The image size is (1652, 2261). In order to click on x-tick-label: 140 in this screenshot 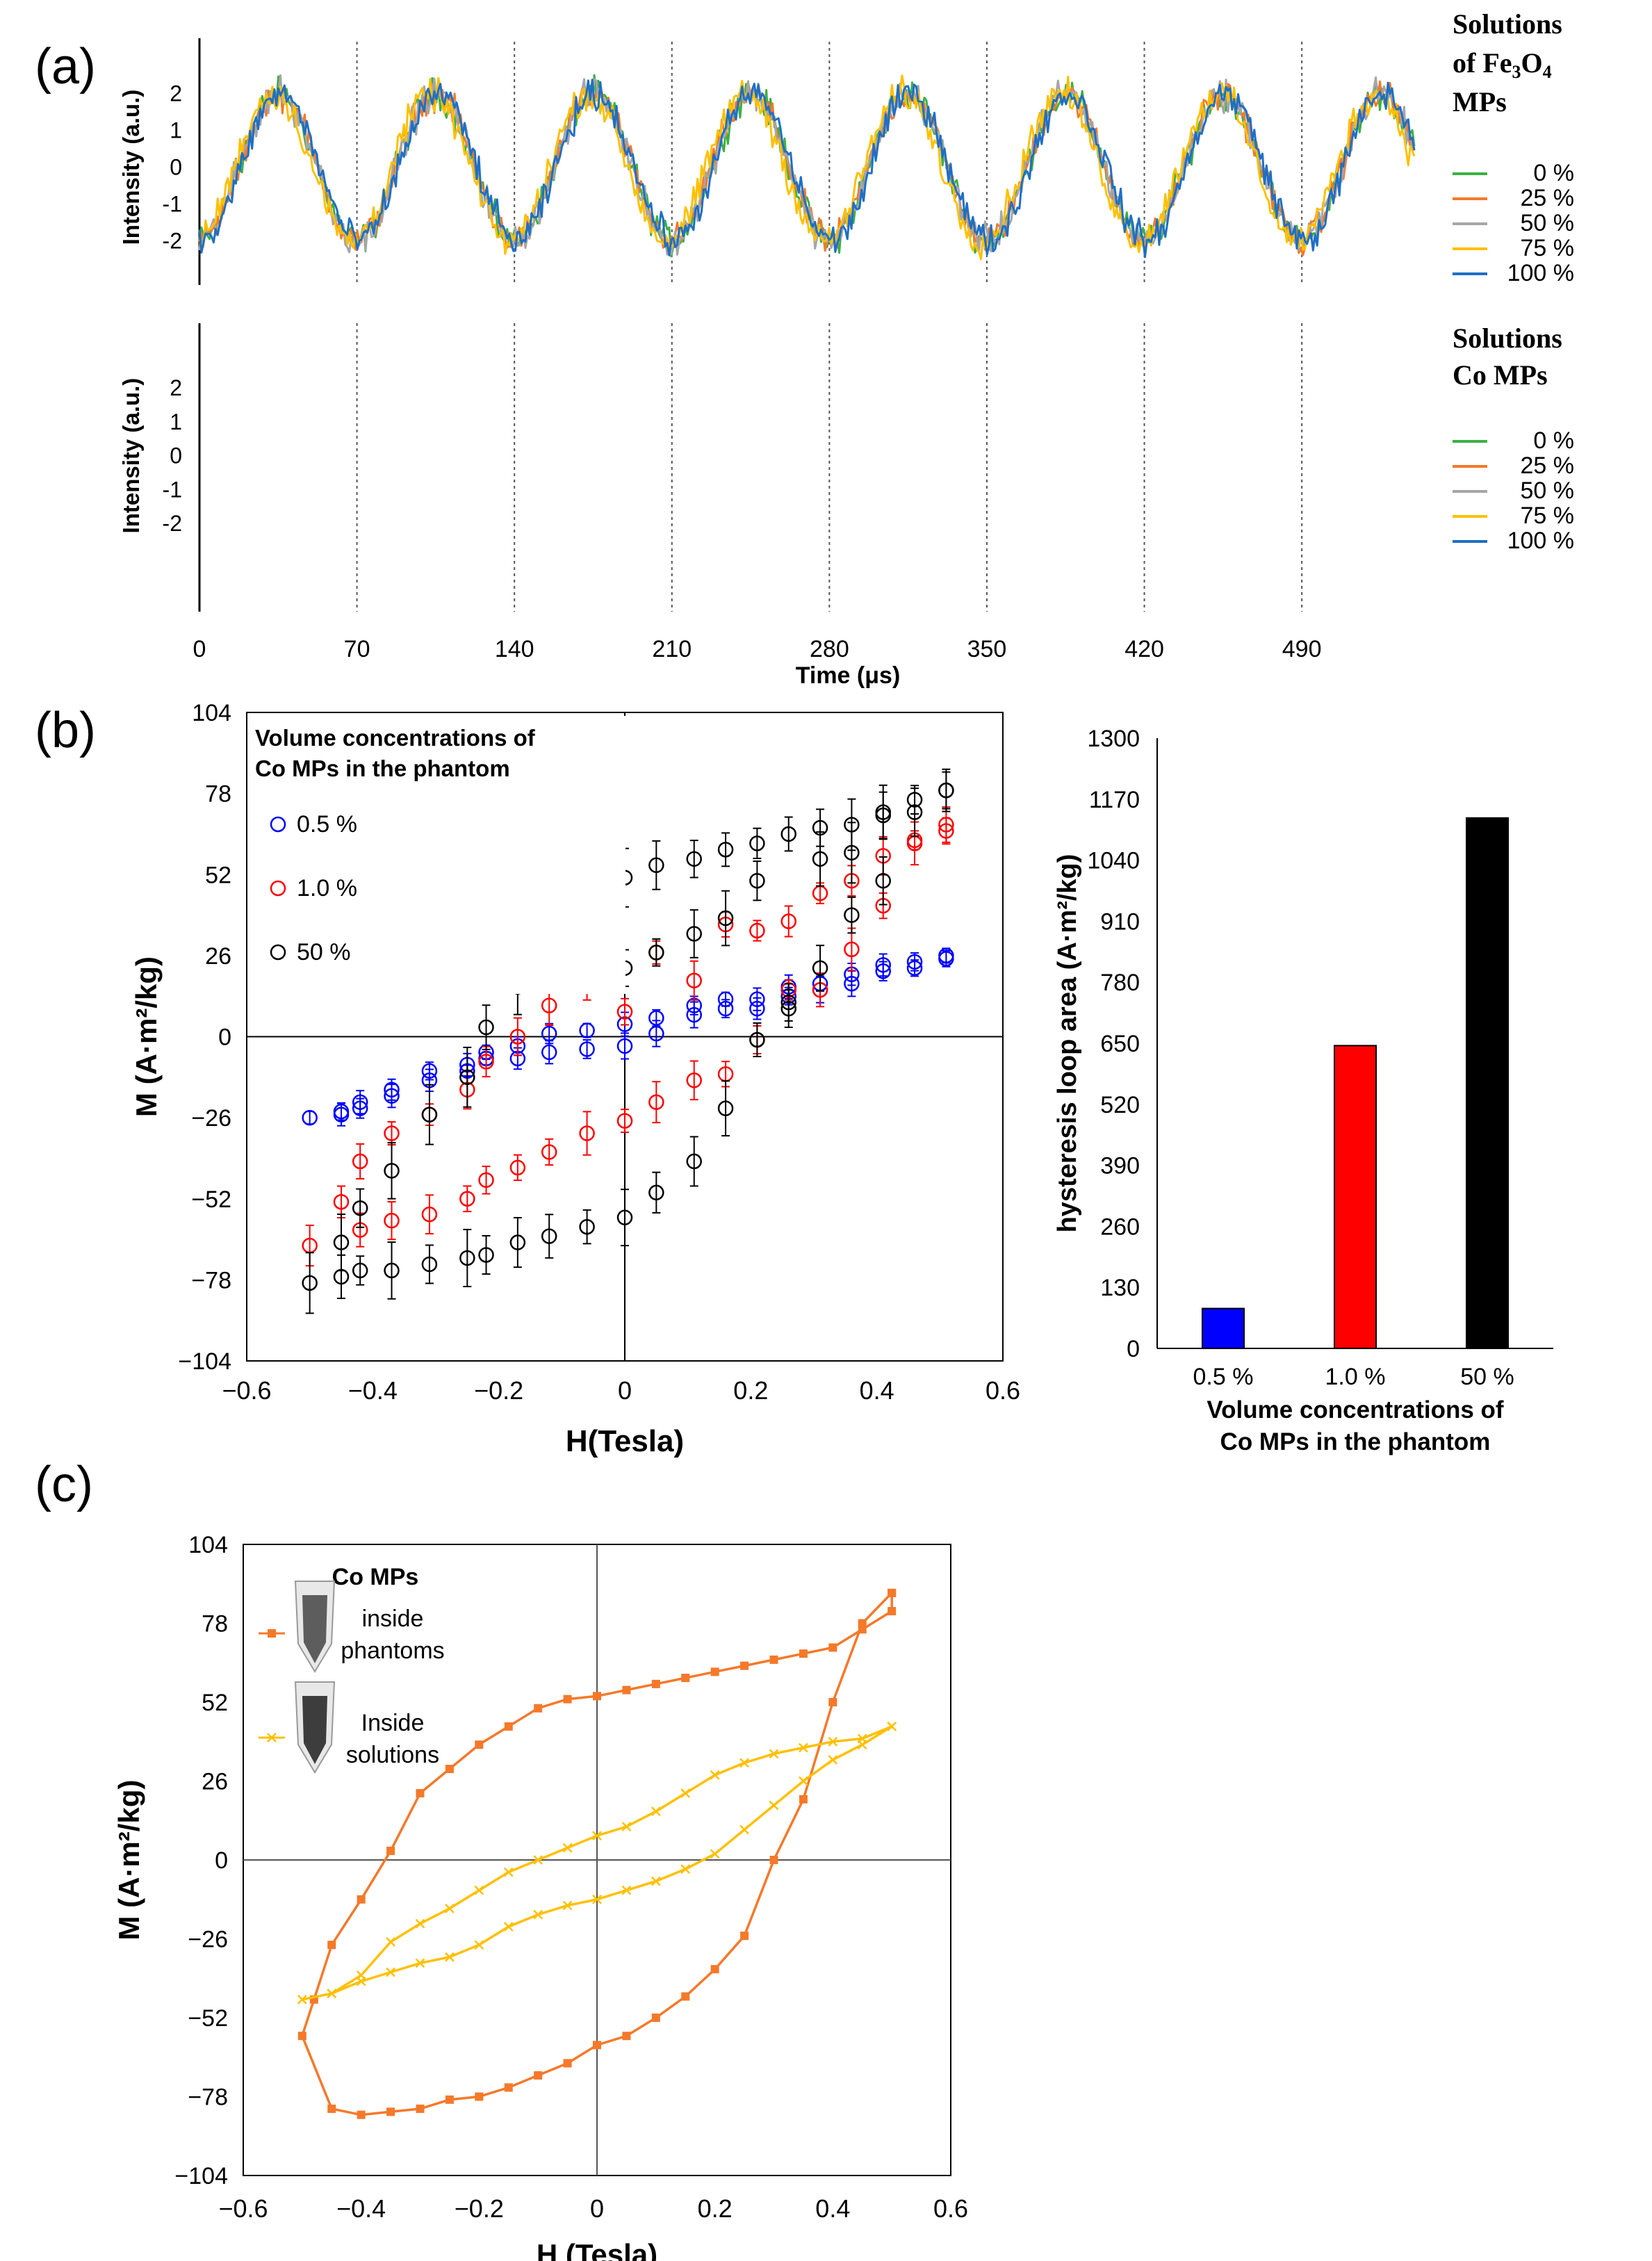, I will do `click(514, 649)`.